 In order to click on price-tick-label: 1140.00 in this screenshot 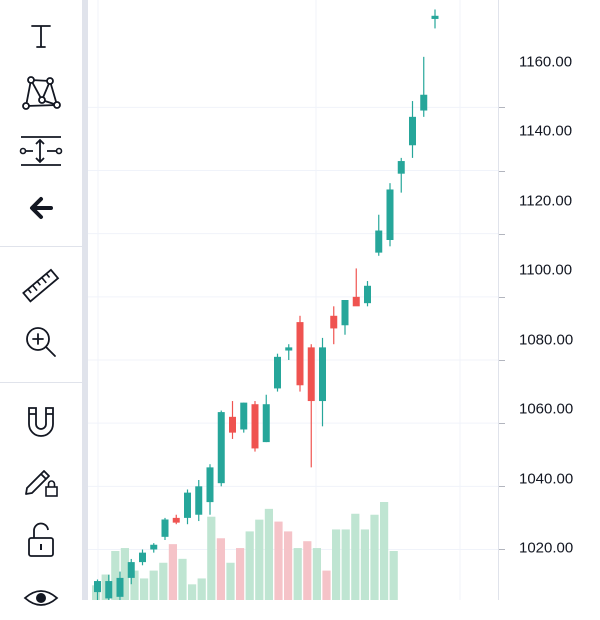, I will do `click(546, 131)`.